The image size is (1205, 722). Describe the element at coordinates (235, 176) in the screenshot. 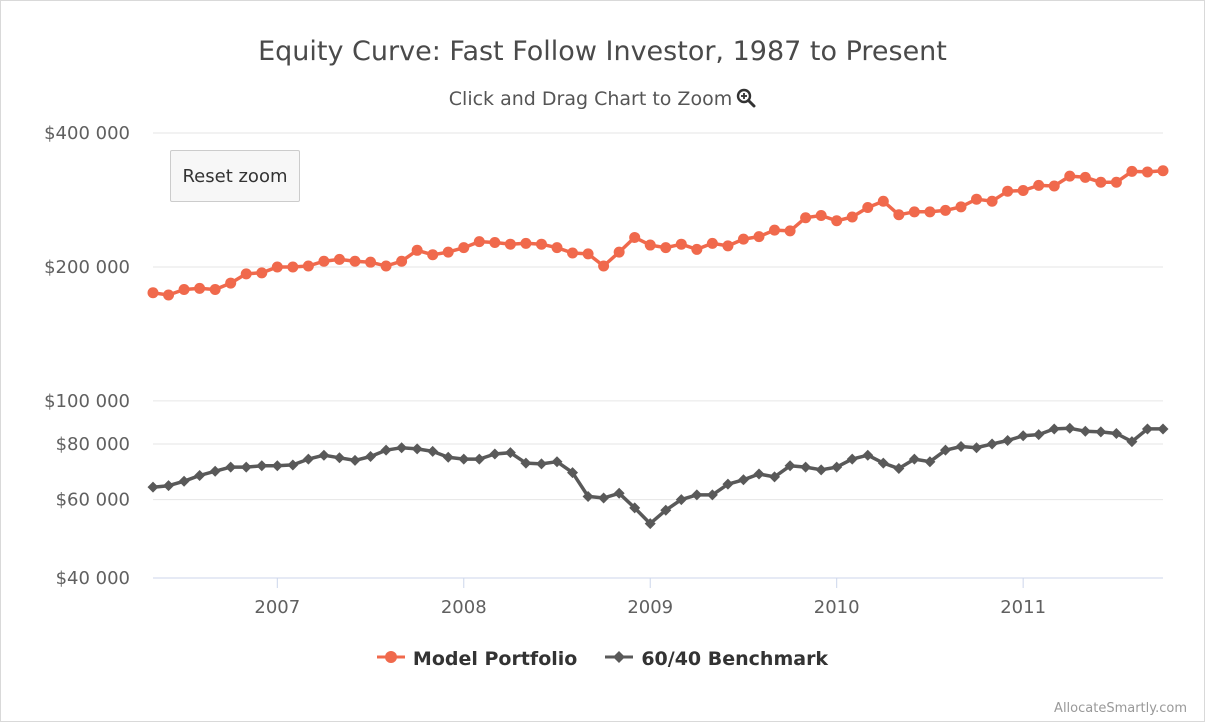

I see `reset-zoom-button: Reset zoom` at that location.